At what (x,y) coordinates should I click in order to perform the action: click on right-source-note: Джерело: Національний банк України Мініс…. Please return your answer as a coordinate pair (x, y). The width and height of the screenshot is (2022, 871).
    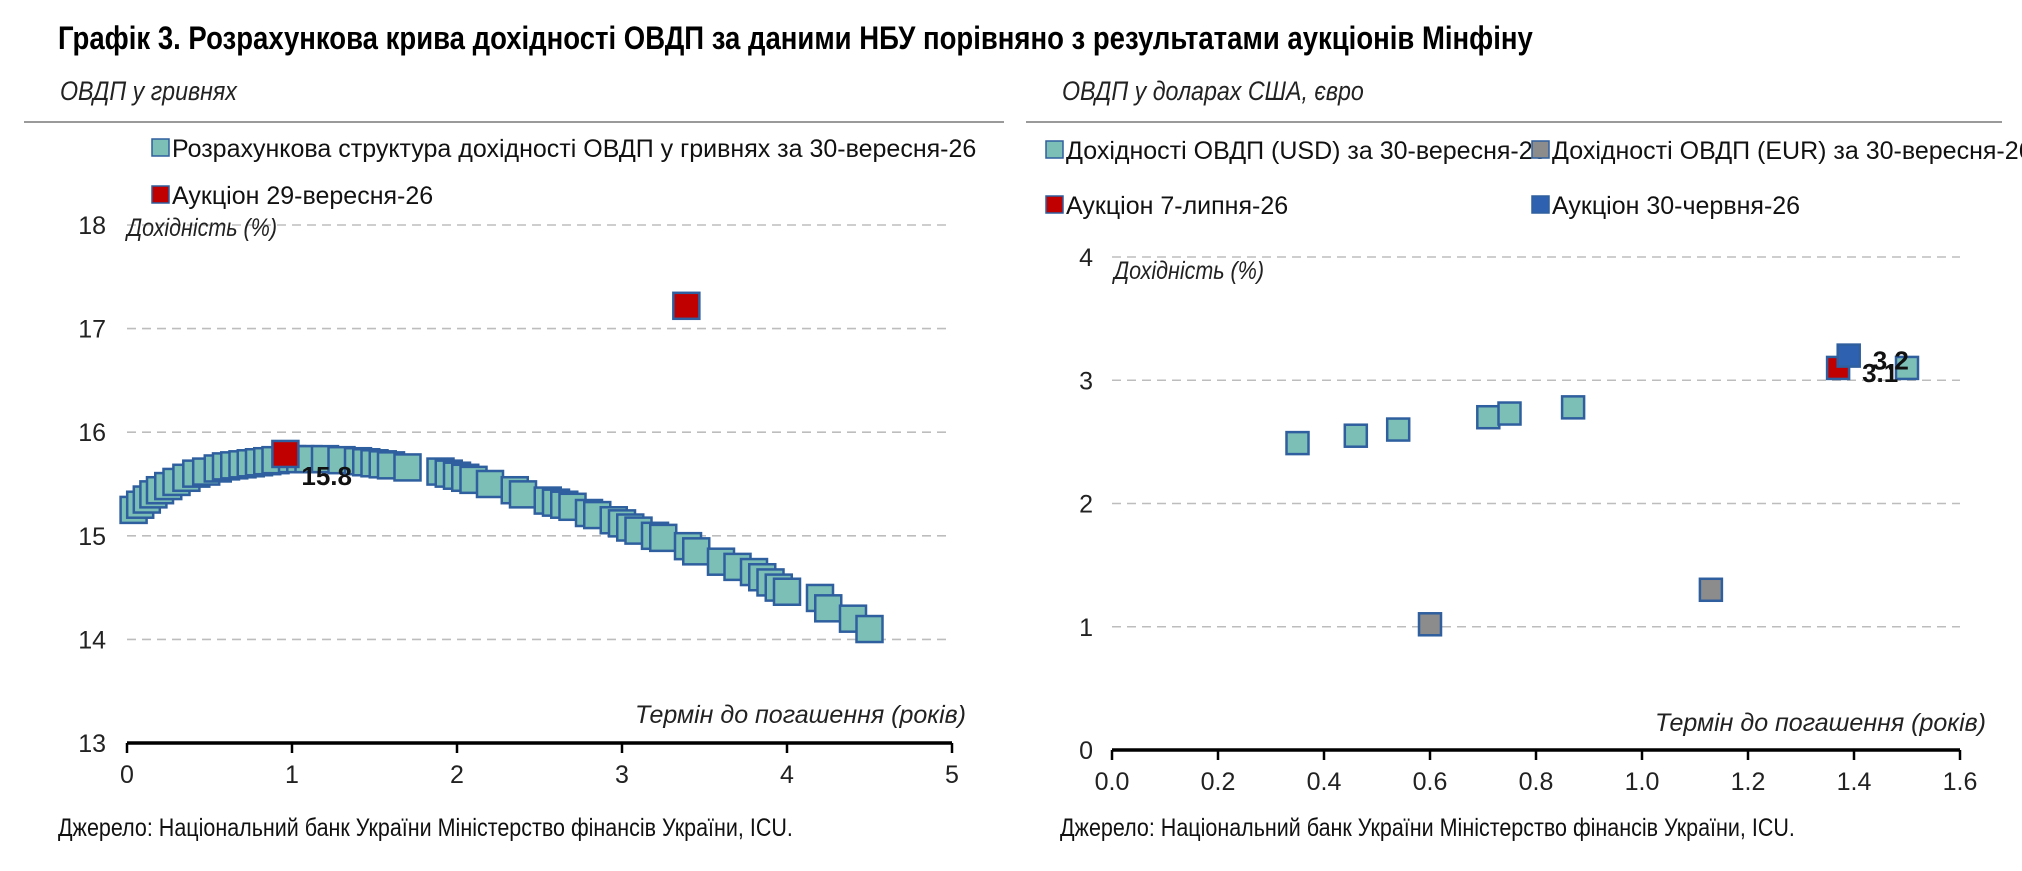
    Looking at the image, I should click on (1427, 828).